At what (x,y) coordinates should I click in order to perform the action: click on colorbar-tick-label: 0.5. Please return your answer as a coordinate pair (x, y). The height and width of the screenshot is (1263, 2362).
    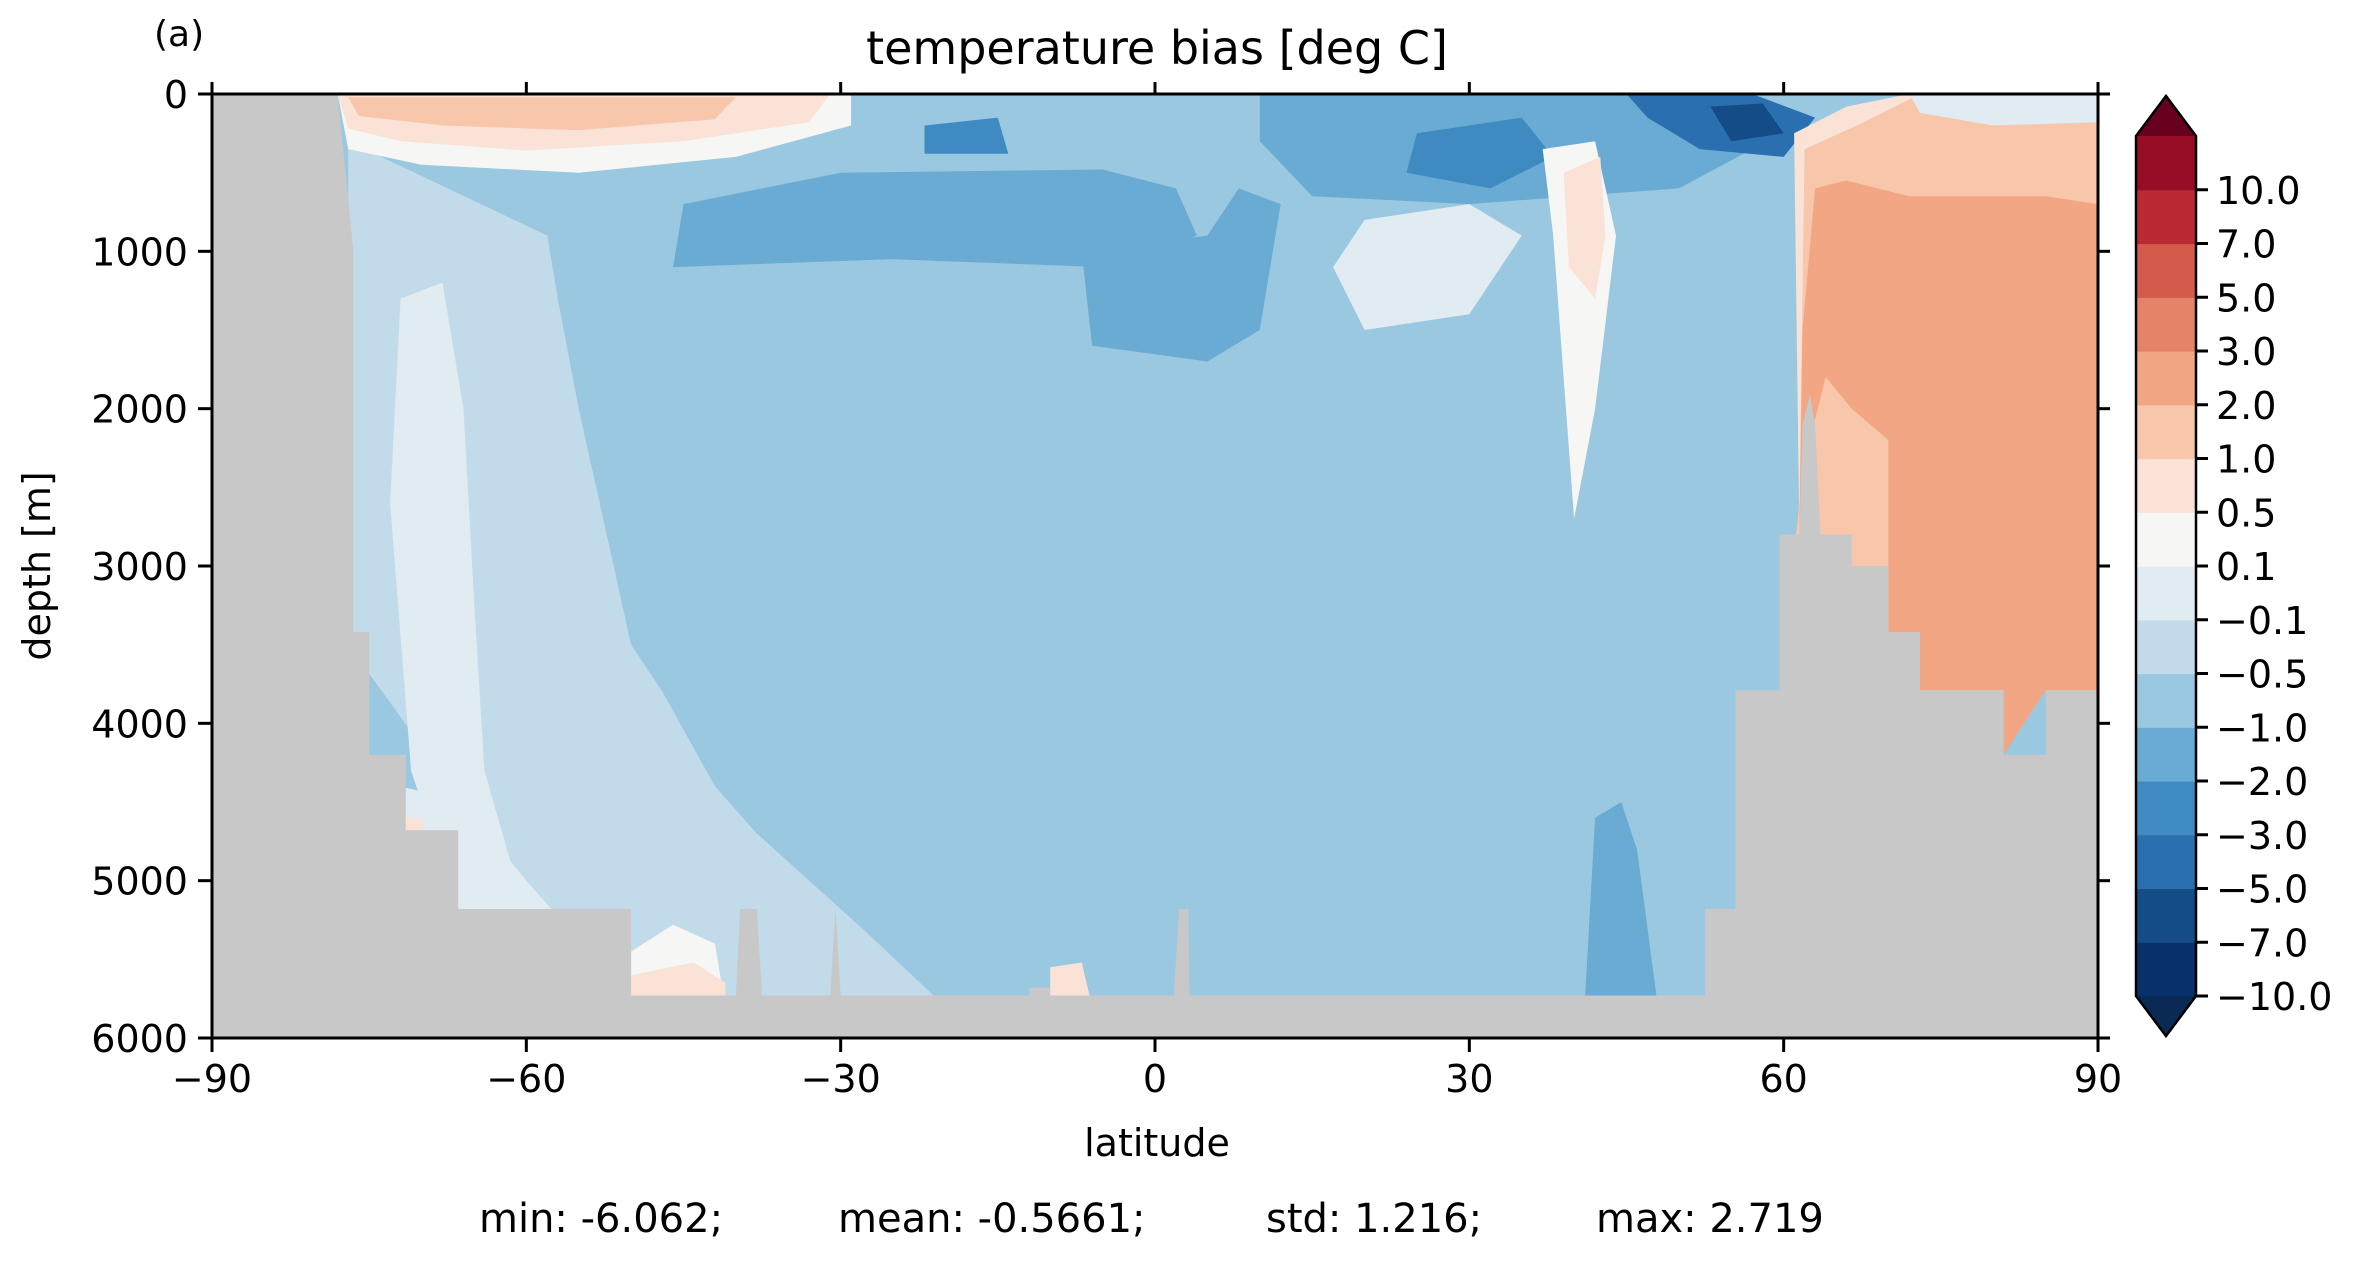
    Looking at the image, I should click on (2246, 513).